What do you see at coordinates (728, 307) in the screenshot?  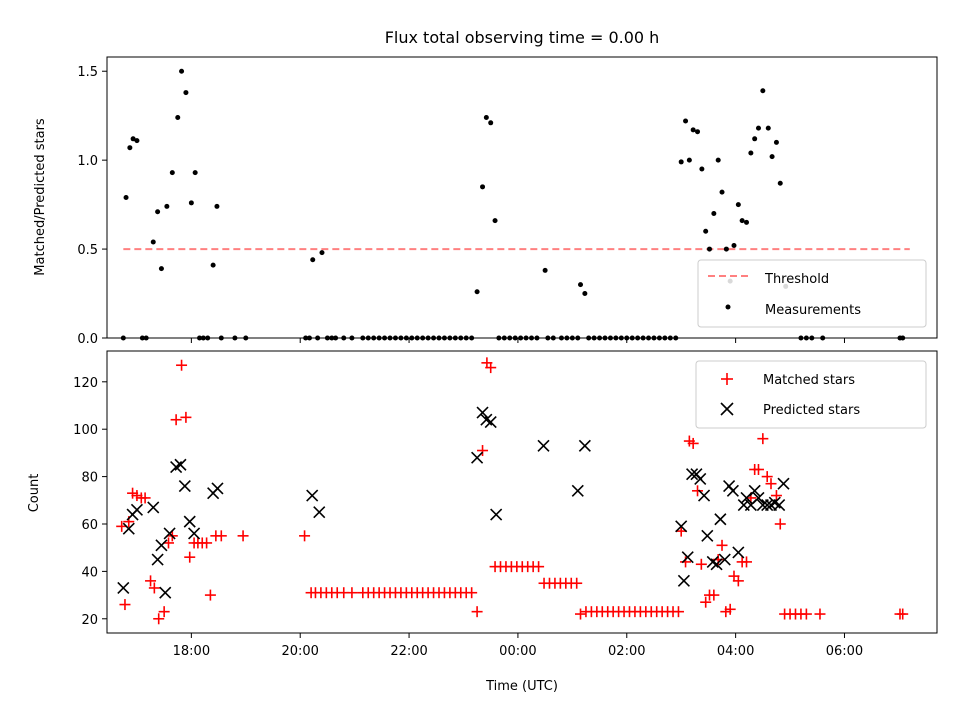 I see `measurements-legend-swatch` at bounding box center [728, 307].